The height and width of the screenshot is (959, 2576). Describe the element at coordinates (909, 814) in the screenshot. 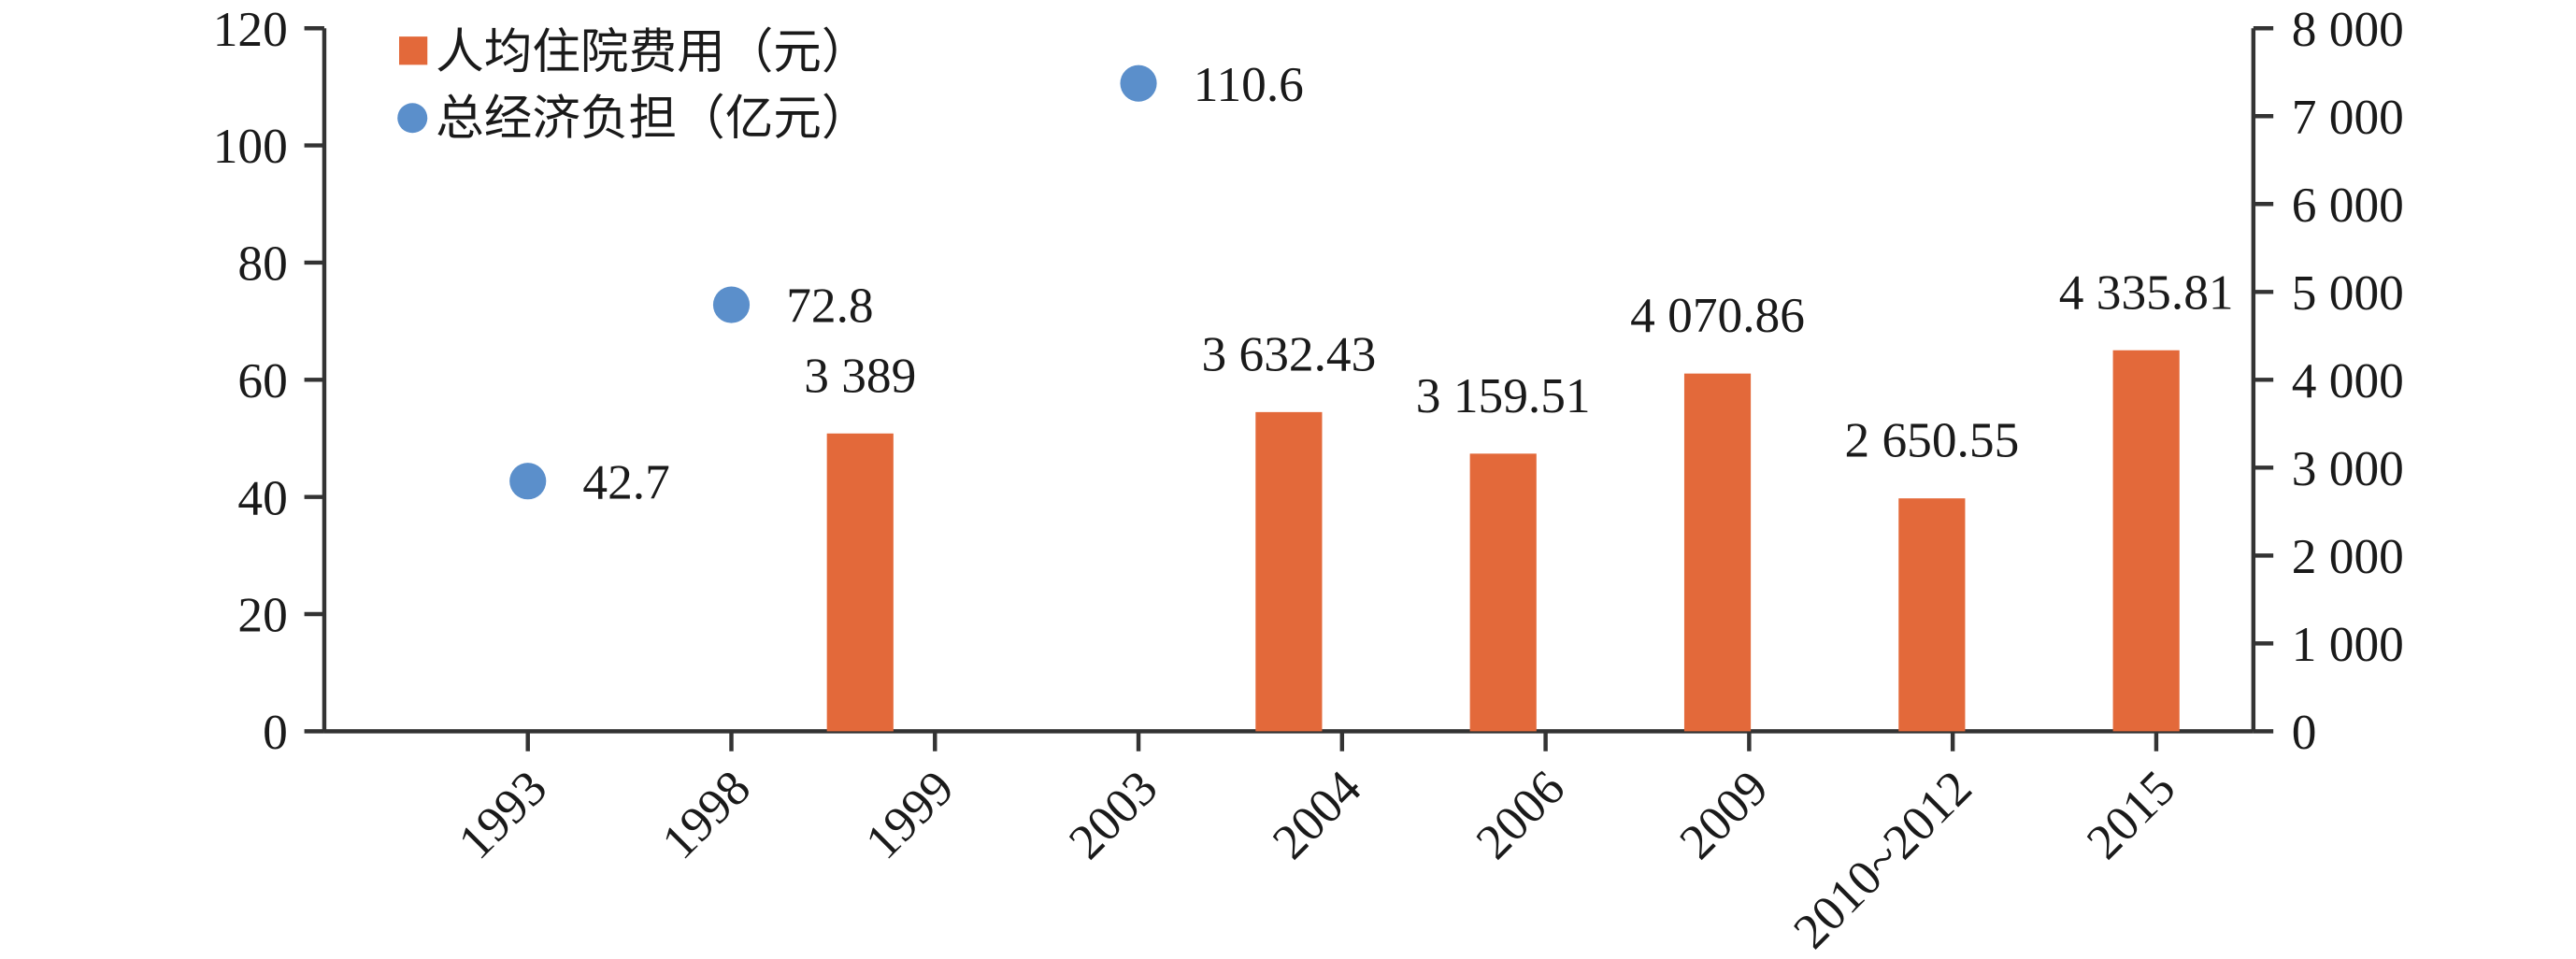

I see `x-axis-tick-label: 1999` at that location.